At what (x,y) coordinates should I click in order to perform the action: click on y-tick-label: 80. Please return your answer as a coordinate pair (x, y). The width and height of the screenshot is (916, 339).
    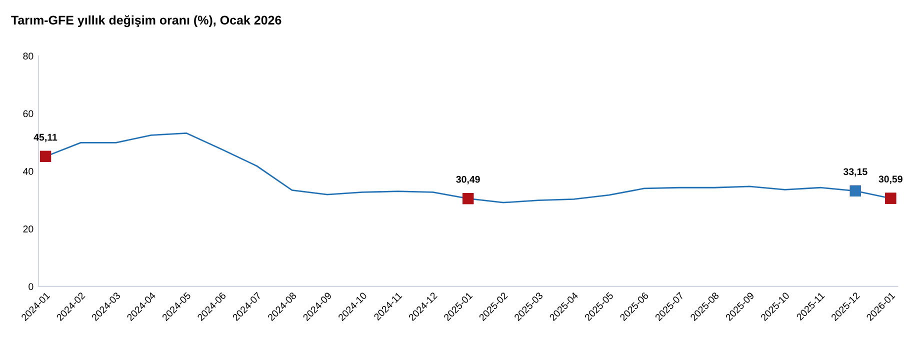
    Looking at the image, I should click on (28, 56).